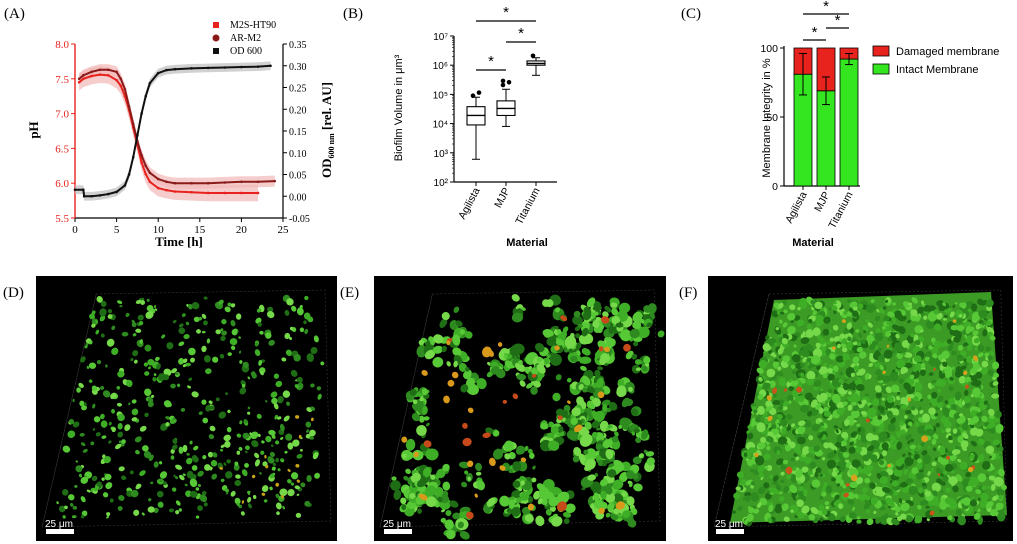 The width and height of the screenshot is (1017, 544). I want to click on micrograph-f-cells, so click(860, 408).